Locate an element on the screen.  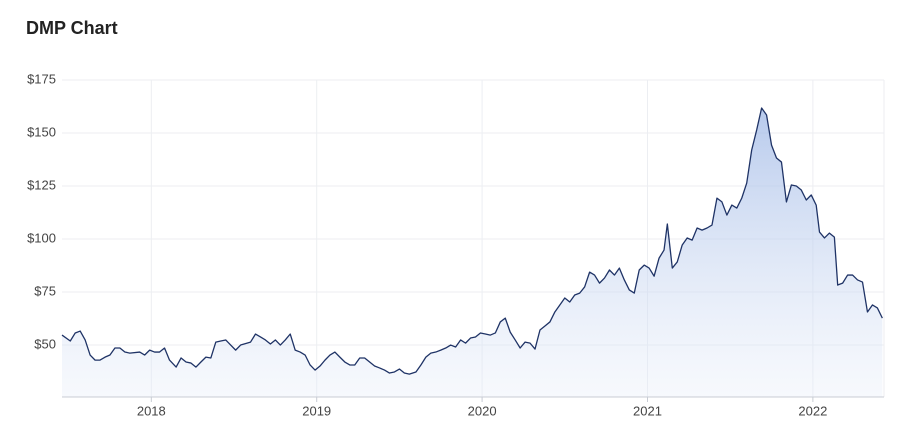
y-tick-label: $50 is located at coordinates (45, 343).